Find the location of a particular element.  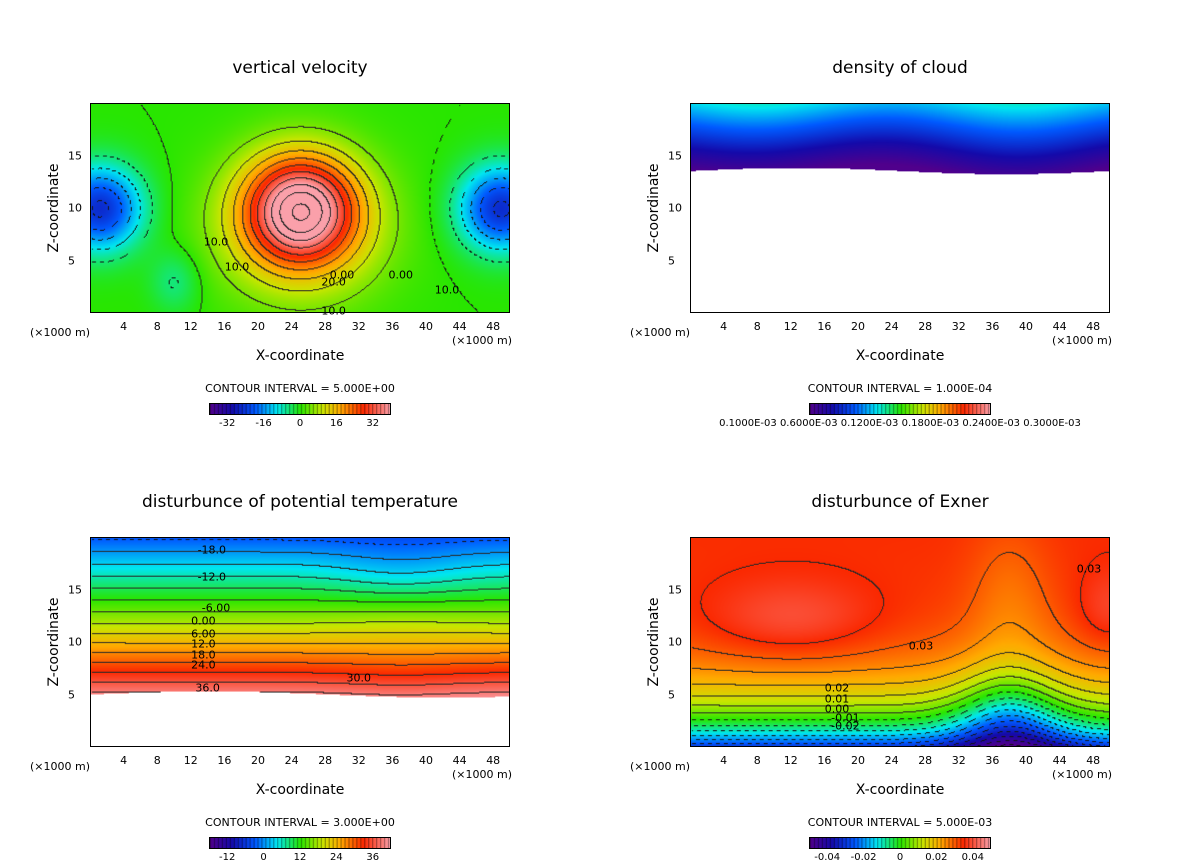

contour-label: 30.0 is located at coordinates (359, 678).